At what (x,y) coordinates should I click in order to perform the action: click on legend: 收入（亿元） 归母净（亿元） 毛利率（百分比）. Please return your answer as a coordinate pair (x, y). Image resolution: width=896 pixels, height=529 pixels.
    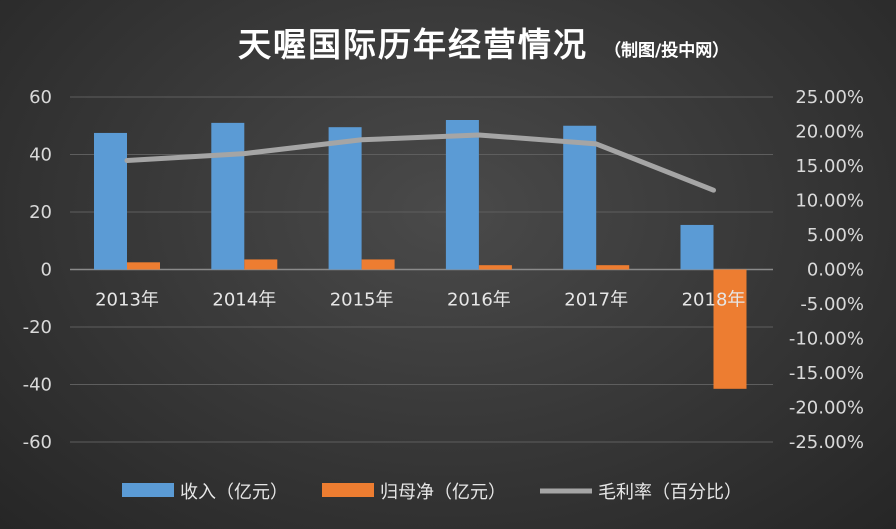
    Looking at the image, I should click on (432, 492).